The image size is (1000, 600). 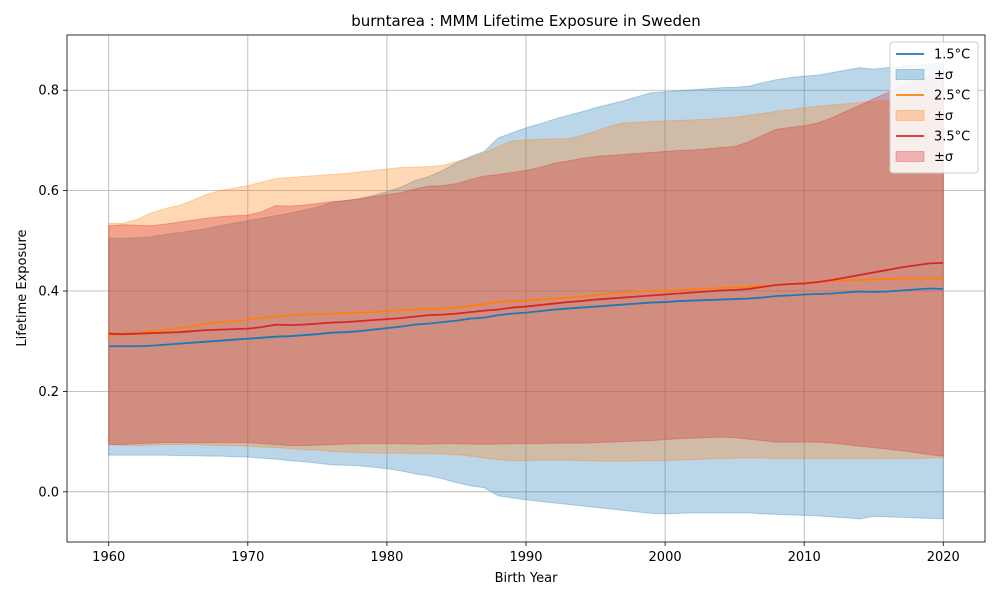 What do you see at coordinates (48, 292) in the screenshot?
I see `y-tick-label: 0.4` at bounding box center [48, 292].